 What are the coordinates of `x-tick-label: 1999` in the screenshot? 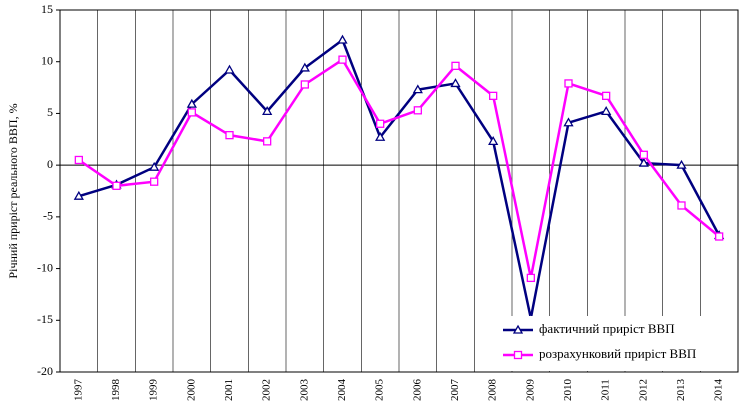 It's located at (154, 390).